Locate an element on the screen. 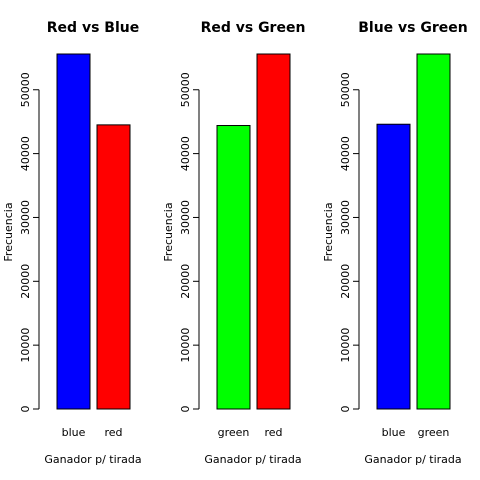 The height and width of the screenshot is (480, 480). chart-title: Red vs Green is located at coordinates (253, 28).